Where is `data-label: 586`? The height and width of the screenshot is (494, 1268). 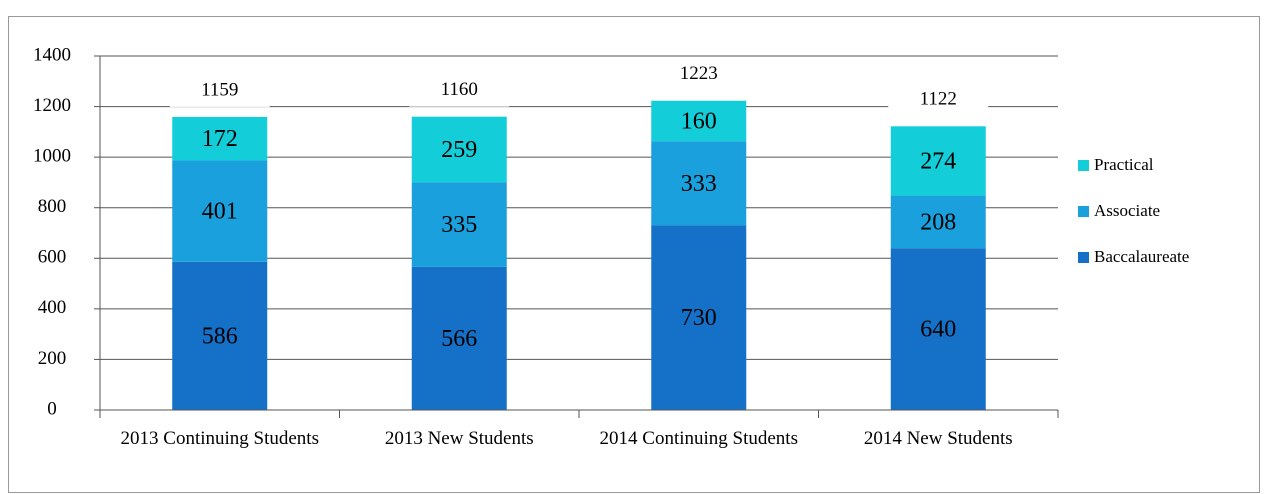 data-label: 586 is located at coordinates (220, 336).